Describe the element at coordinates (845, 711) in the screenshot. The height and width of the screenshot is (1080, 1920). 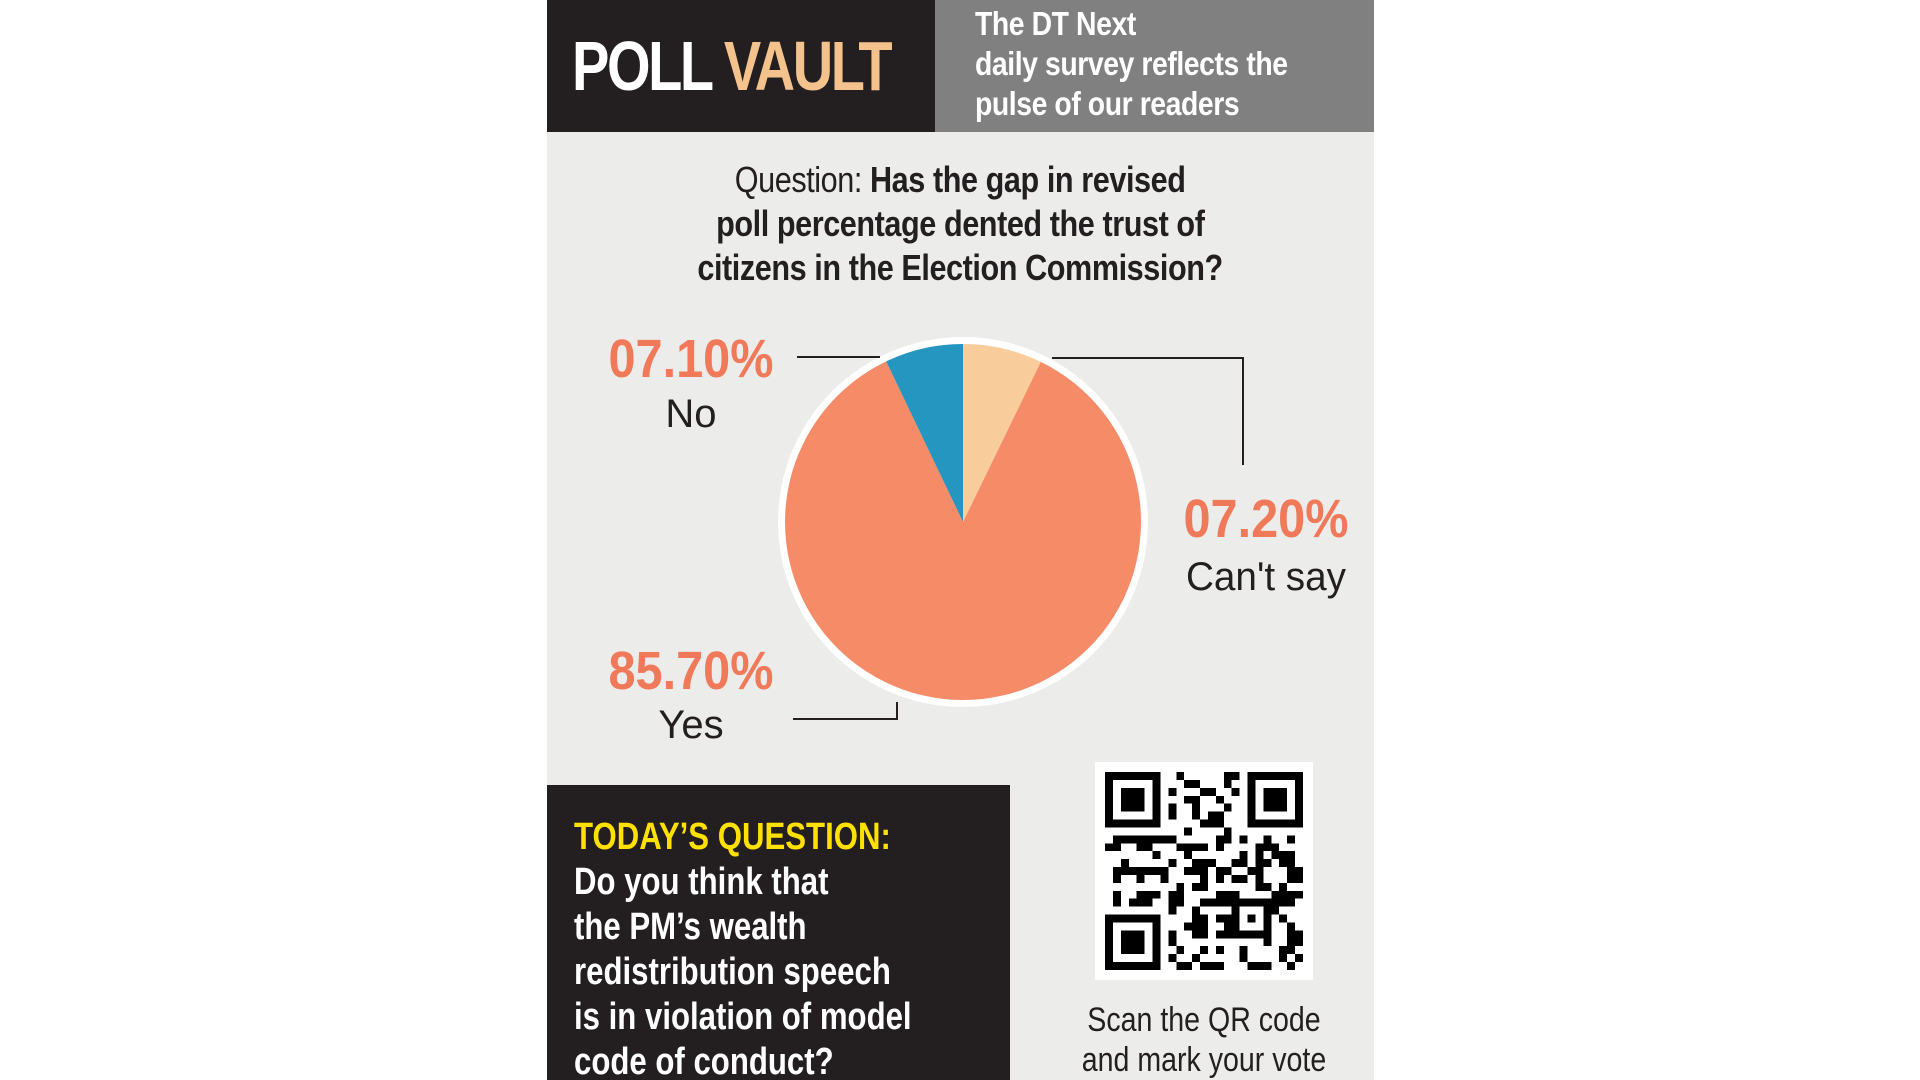
I see `leader-line-yes` at that location.